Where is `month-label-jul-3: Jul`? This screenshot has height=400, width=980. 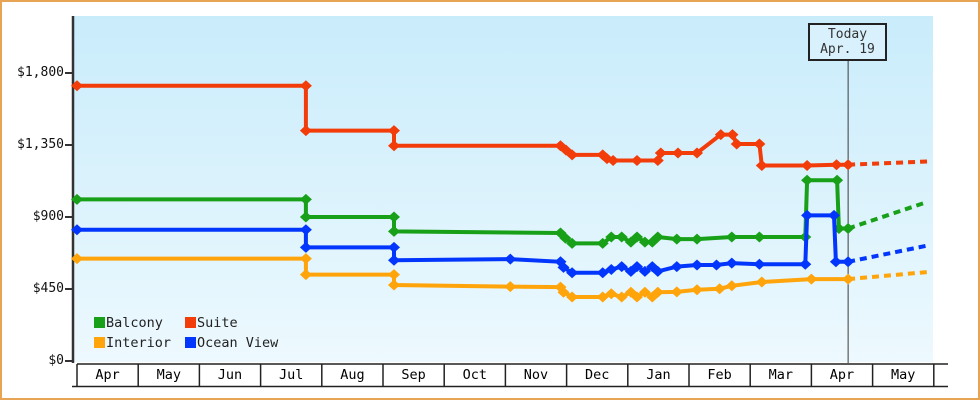 month-label-jul-3: Jul is located at coordinates (291, 375).